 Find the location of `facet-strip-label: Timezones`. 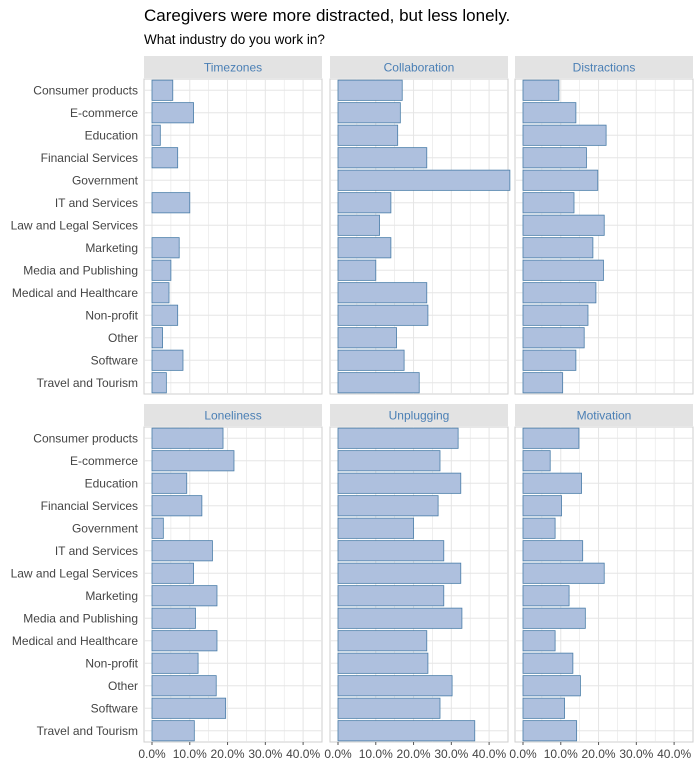

facet-strip-label: Timezones is located at coordinates (233, 68).